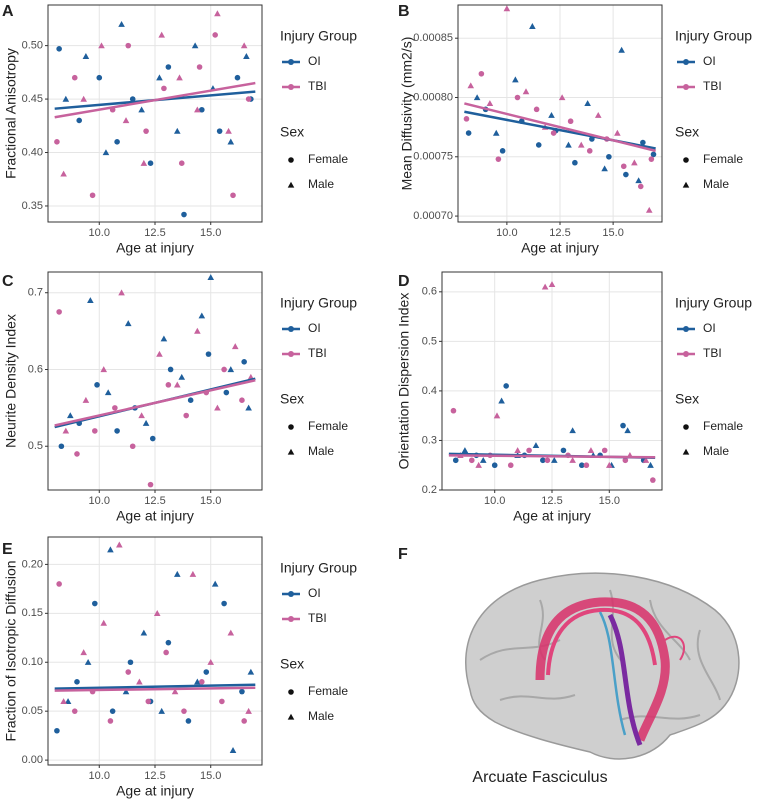 This screenshot has height=803, width=761. I want to click on y-tick-label: 0.5, so click(35, 446).